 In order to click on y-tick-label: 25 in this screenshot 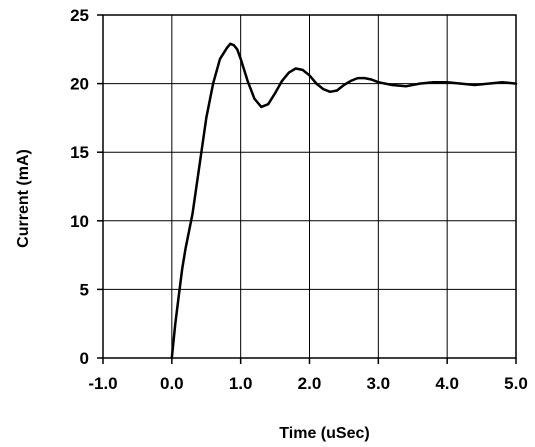, I will do `click(79, 15)`.